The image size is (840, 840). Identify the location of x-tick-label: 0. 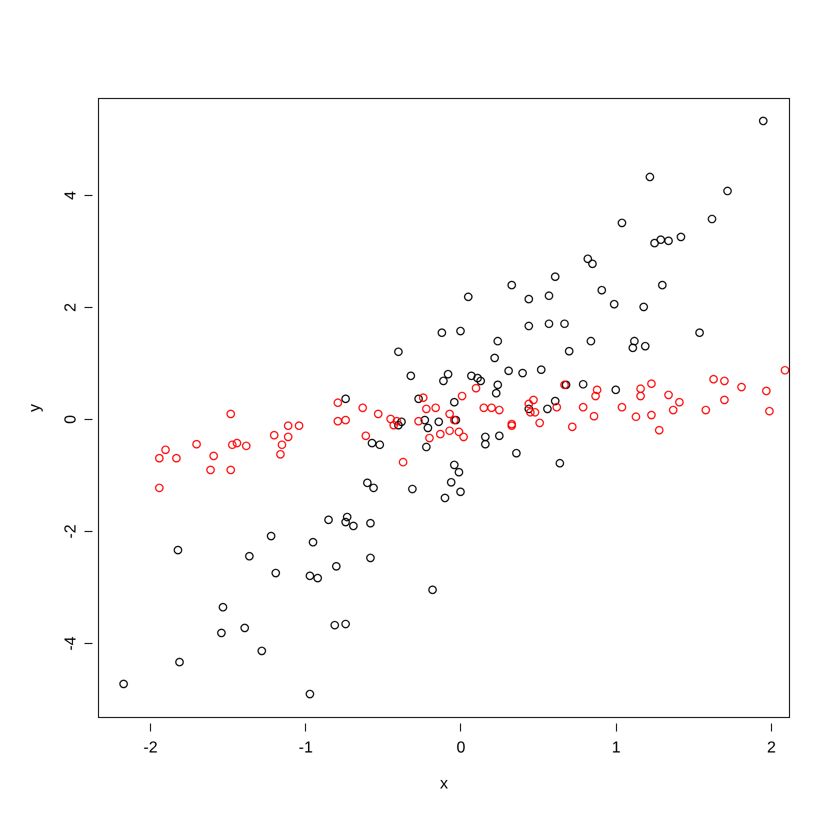
(461, 748).